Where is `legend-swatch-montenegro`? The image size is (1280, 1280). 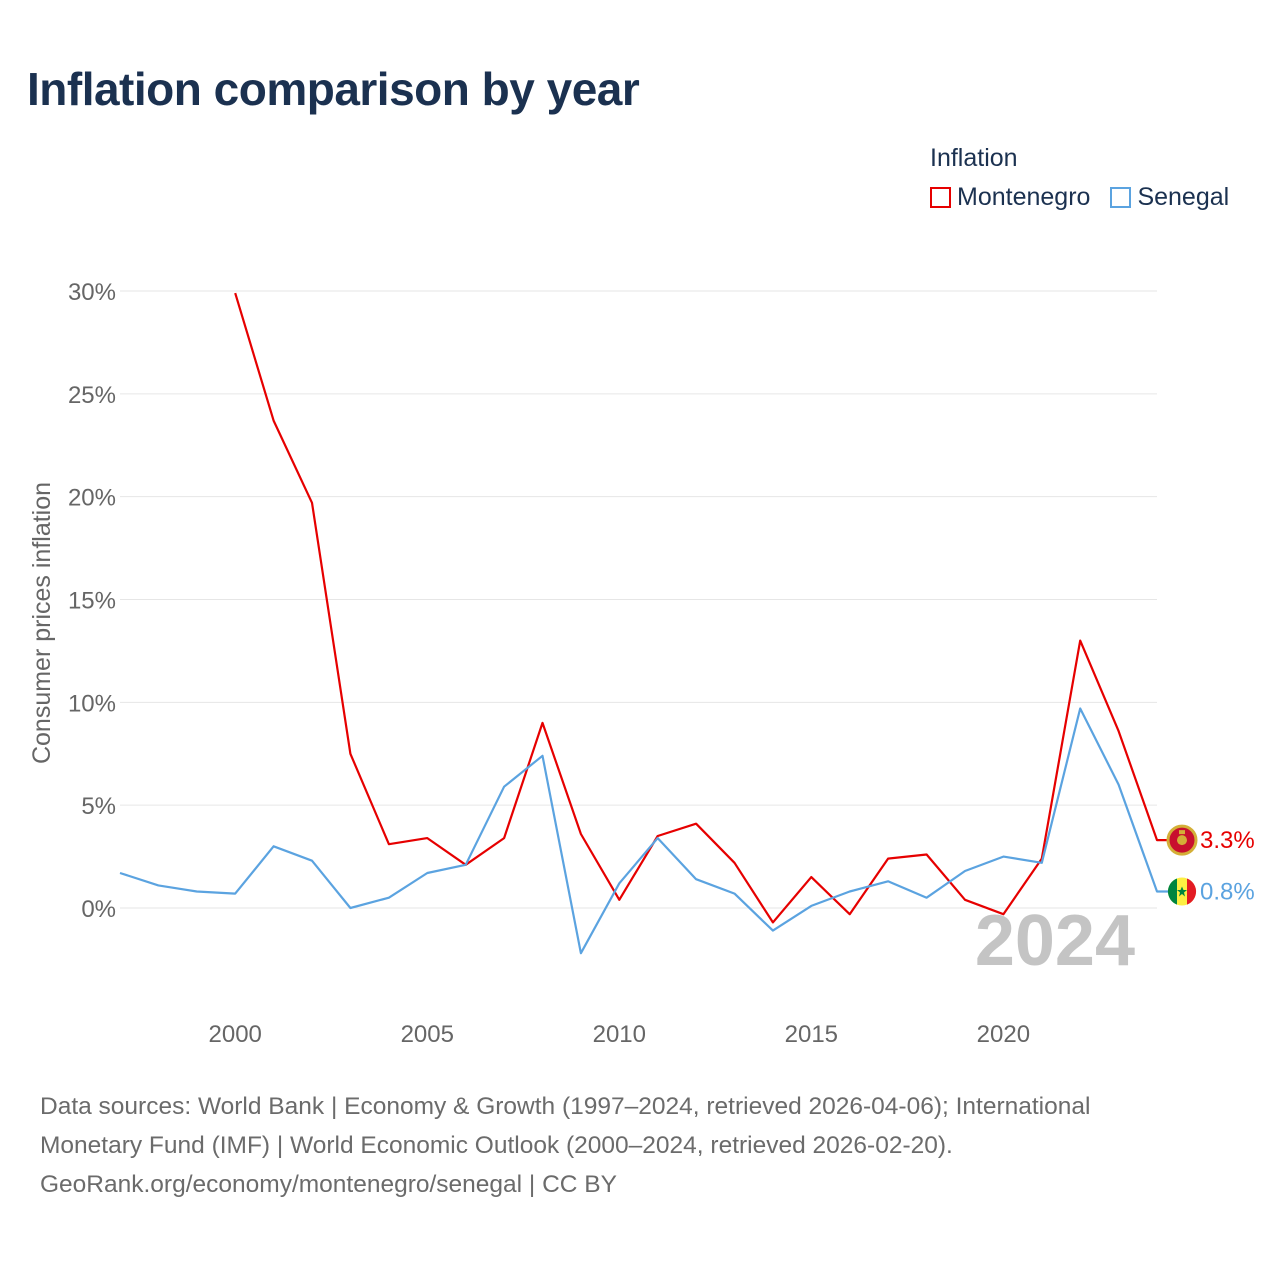
legend-swatch-montenegro is located at coordinates (940, 197).